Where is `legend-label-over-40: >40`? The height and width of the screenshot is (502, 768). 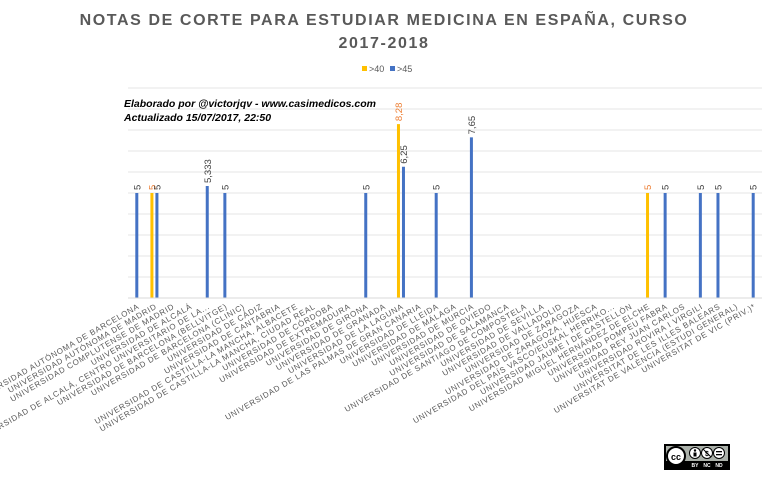
legend-label-over-40: >40 is located at coordinates (376, 69).